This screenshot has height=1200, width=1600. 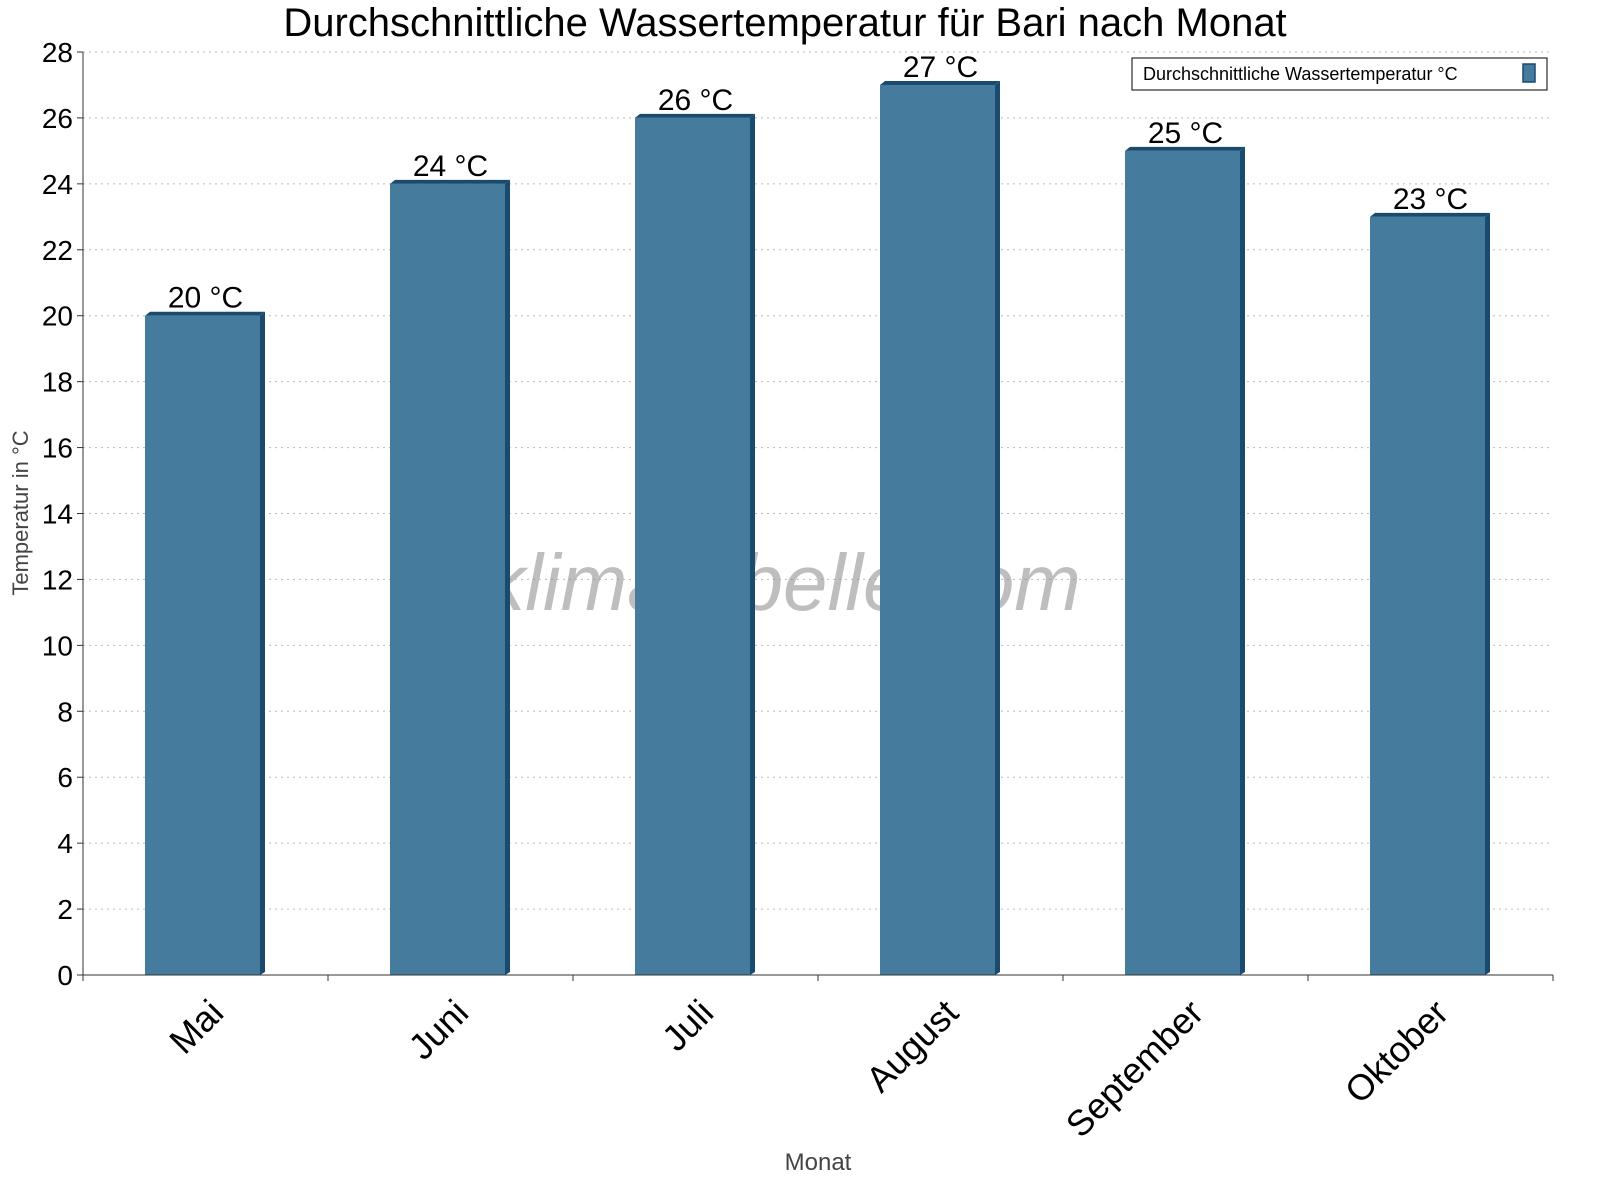 I want to click on legend-swatch, so click(x=1529, y=73).